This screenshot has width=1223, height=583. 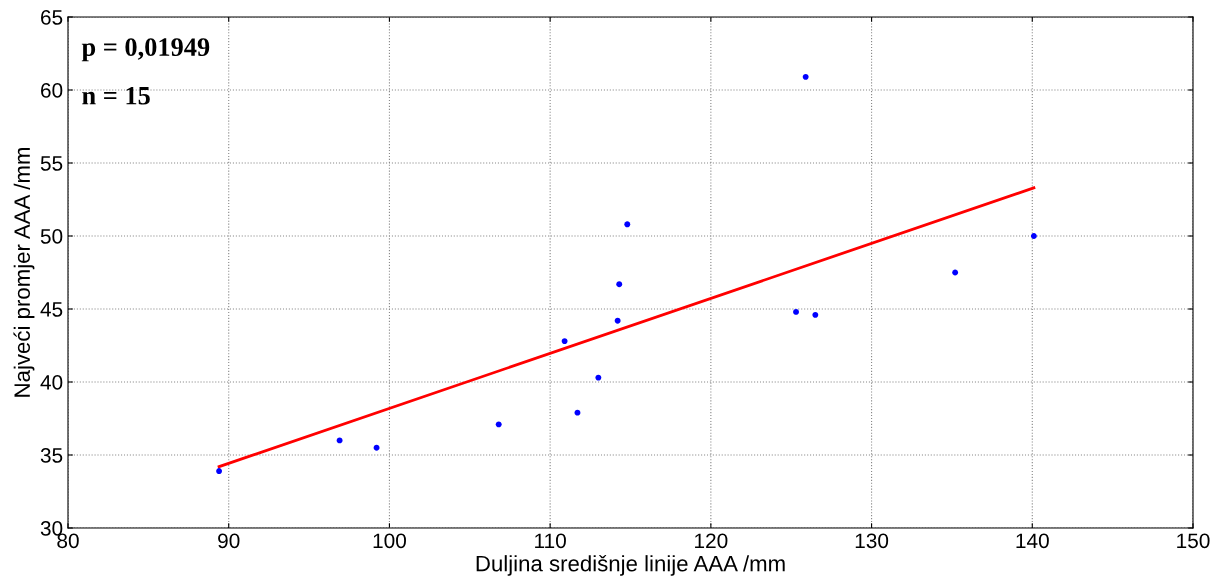 I want to click on x-tick-label: 120, so click(x=711, y=541).